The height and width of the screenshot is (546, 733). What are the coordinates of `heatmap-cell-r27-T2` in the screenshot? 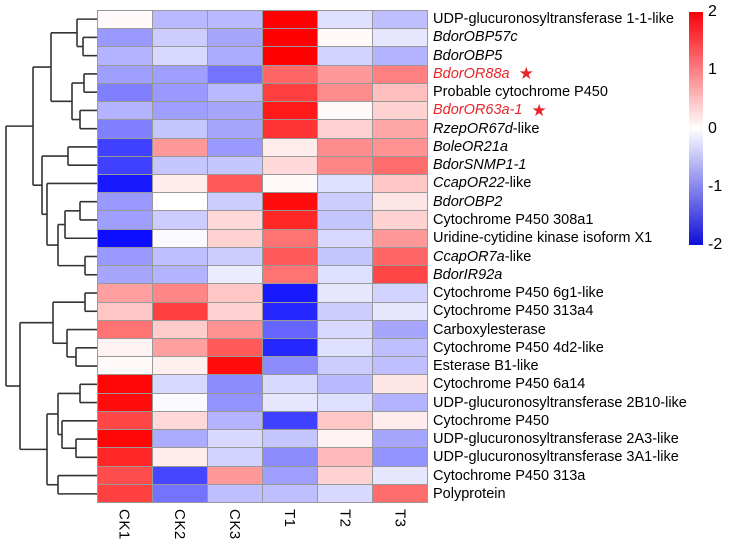 It's located at (345, 493).